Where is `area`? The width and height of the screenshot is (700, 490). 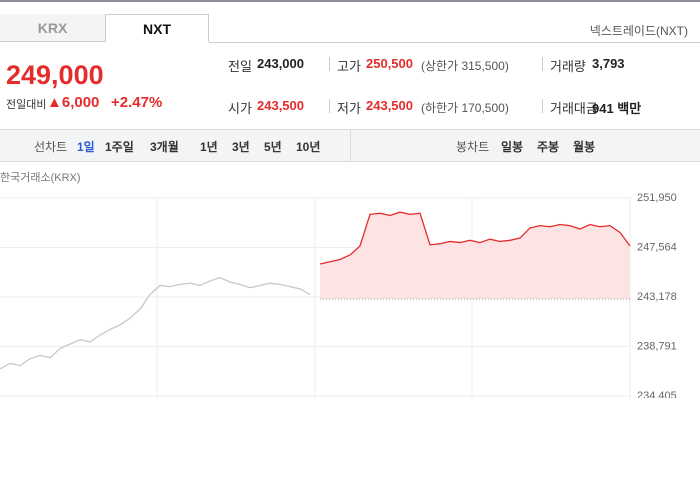 area is located at coordinates (475, 256).